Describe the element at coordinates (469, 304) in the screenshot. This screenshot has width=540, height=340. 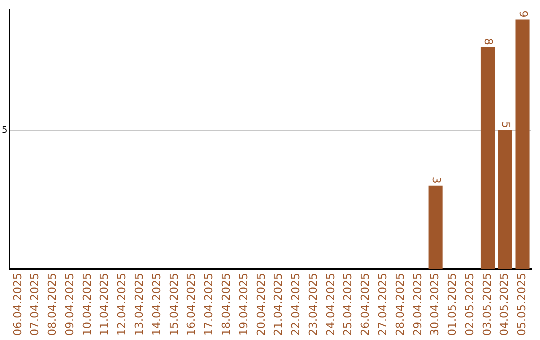
I see `x-tick-label: 02.05.2025` at that location.